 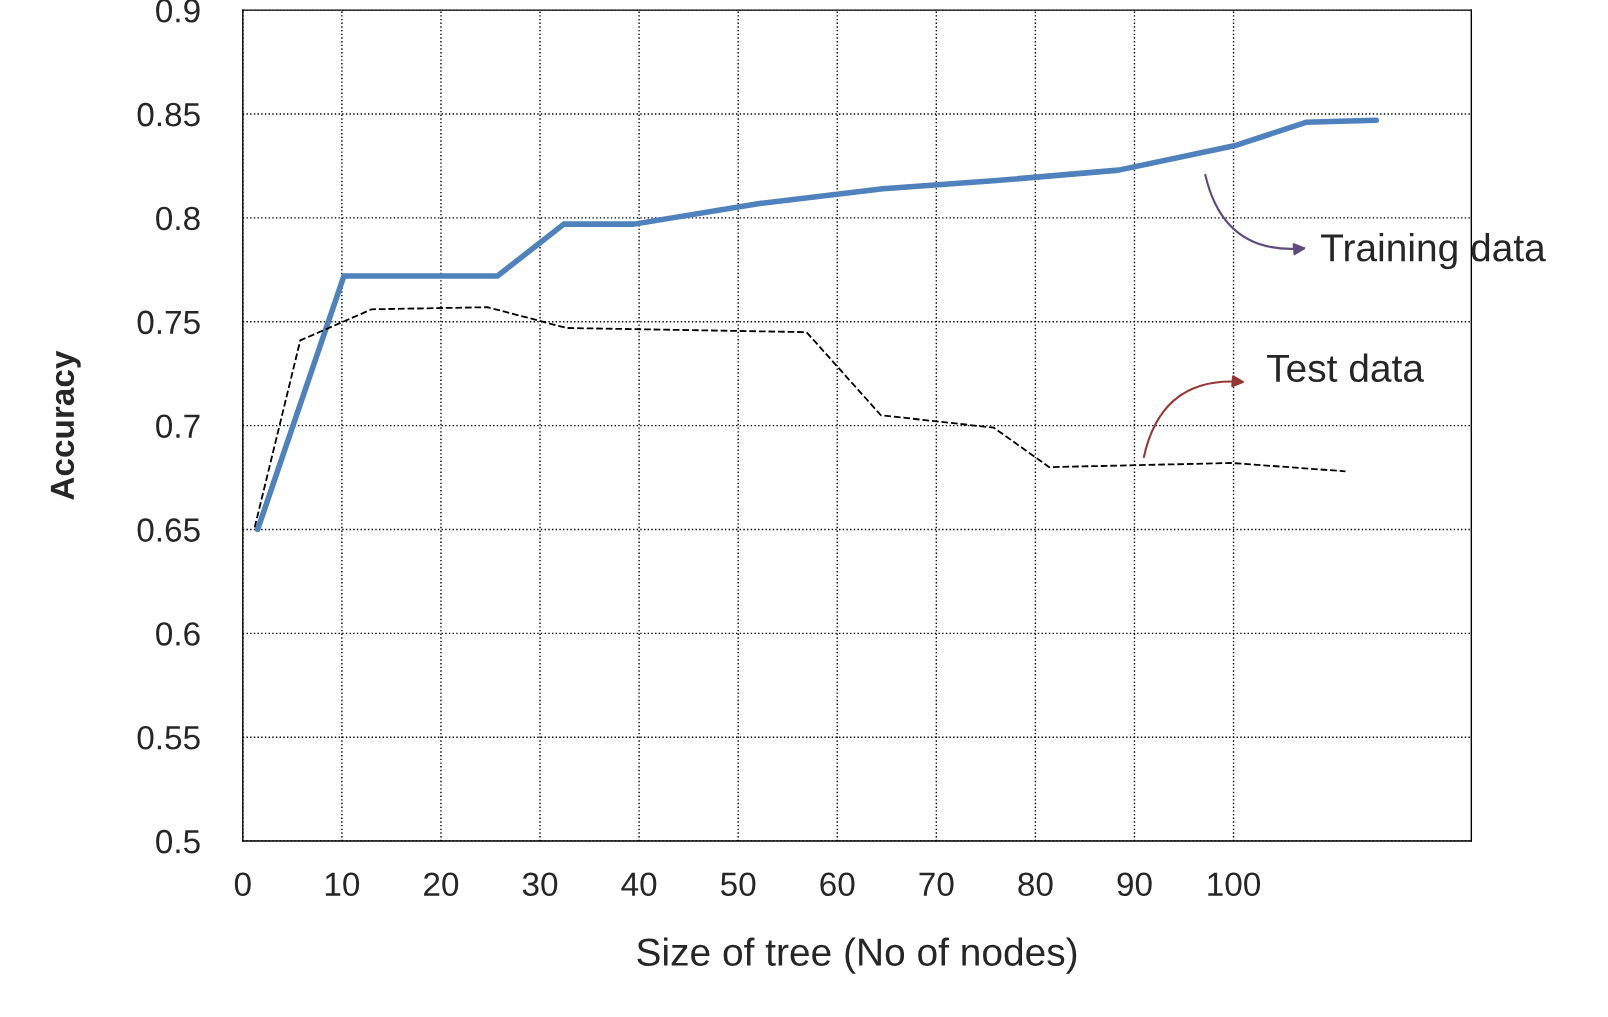 What do you see at coordinates (65, 425) in the screenshot?
I see `y-axis-title: Accuracy` at bounding box center [65, 425].